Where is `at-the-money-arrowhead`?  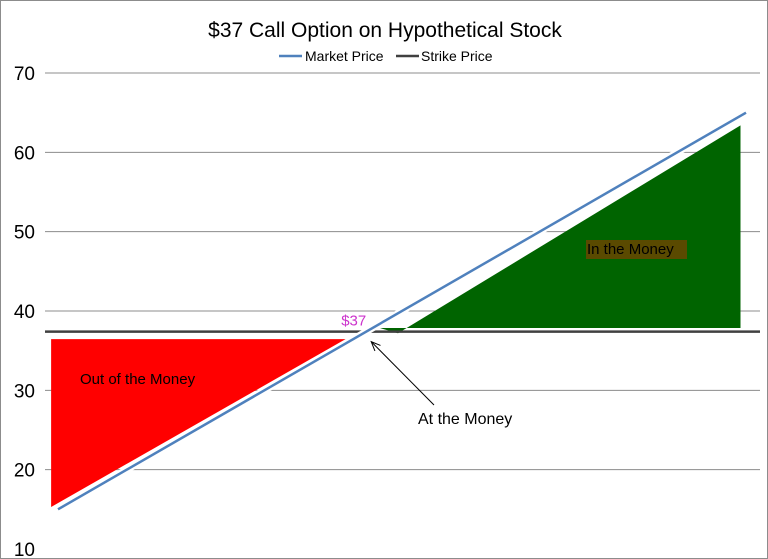
at-the-money-arrowhead is located at coordinates (375, 346).